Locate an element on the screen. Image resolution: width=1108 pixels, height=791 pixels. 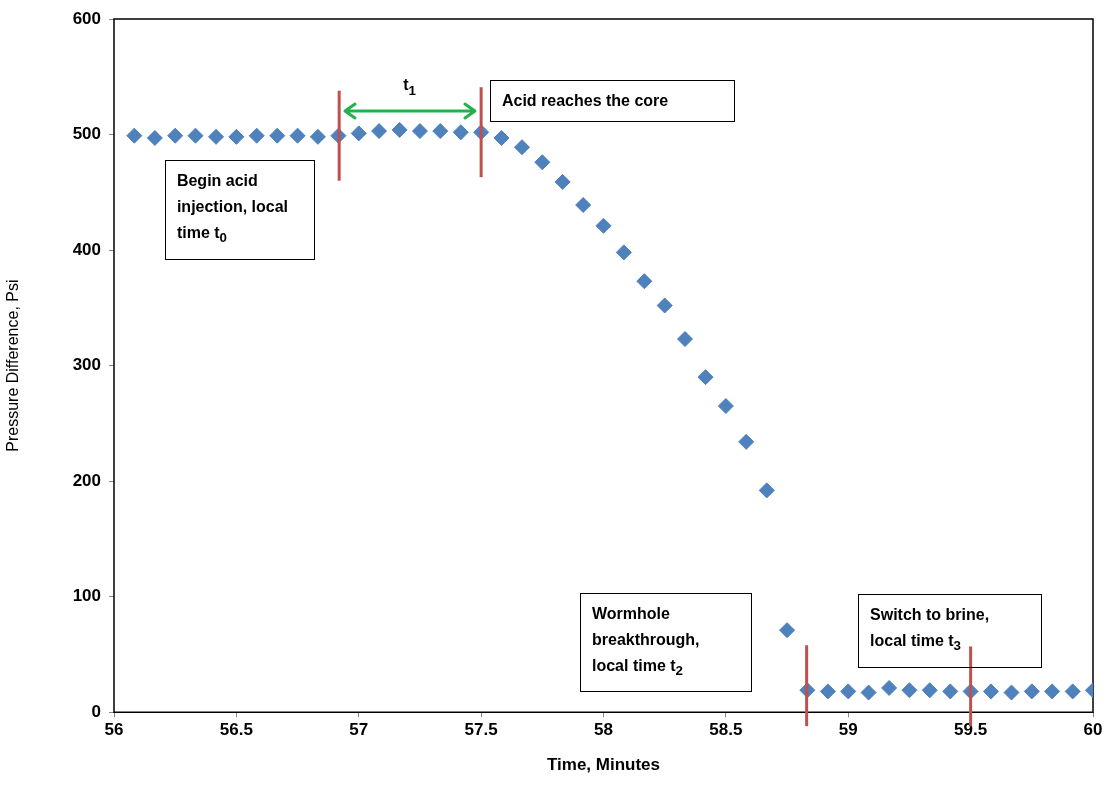
y-tick-label: 100 is located at coordinates (86, 596).